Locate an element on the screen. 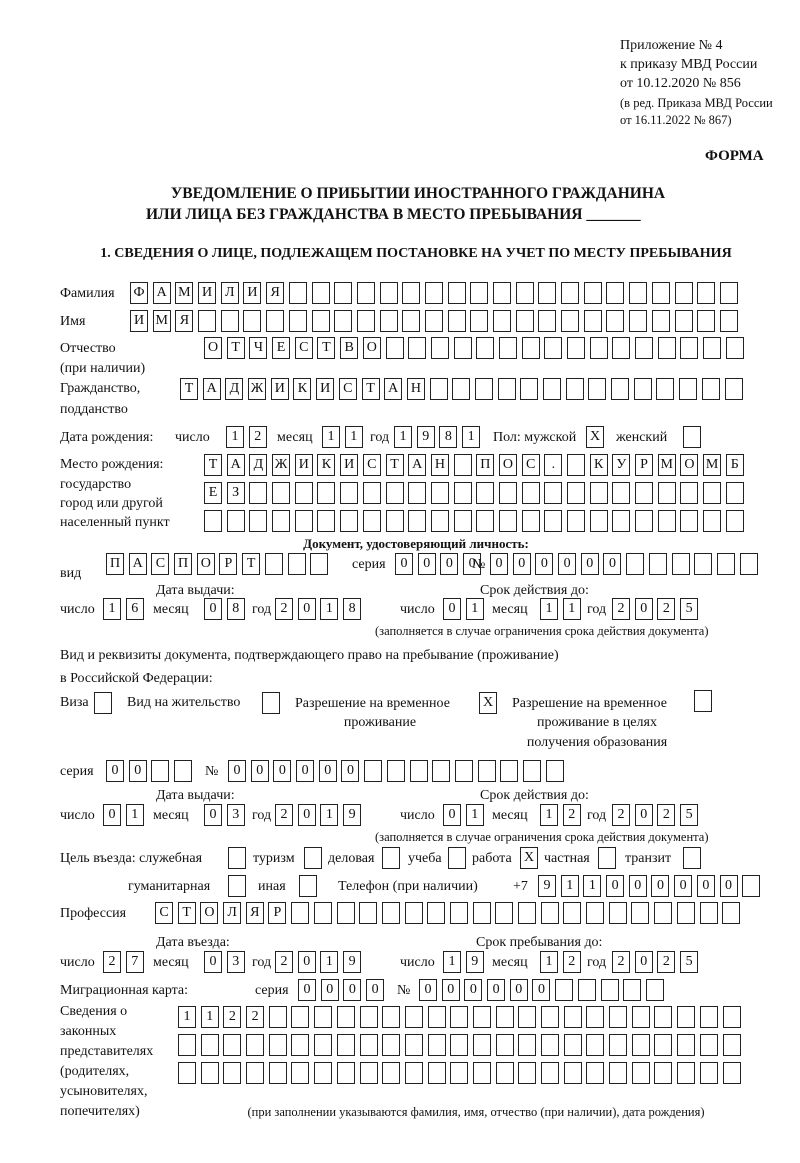  letter-cell: И is located at coordinates (139, 321).